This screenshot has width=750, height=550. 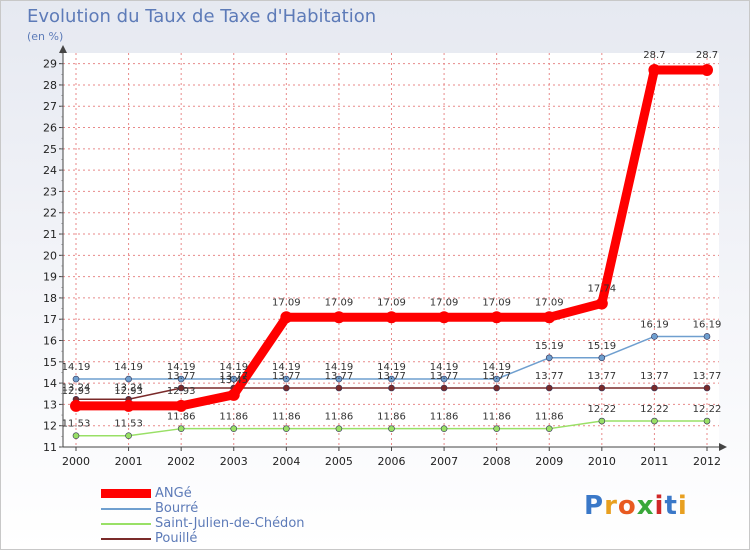 I want to click on y-tick-label: 11, so click(x=50, y=447).